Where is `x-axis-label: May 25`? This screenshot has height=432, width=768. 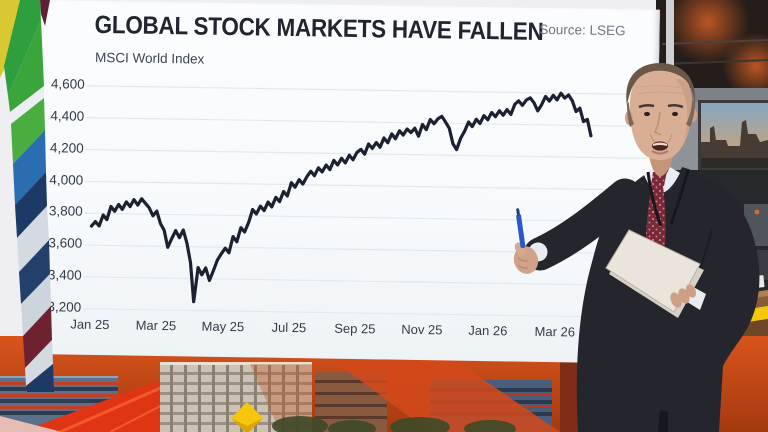
x-axis-label: May 25 is located at coordinates (223, 326).